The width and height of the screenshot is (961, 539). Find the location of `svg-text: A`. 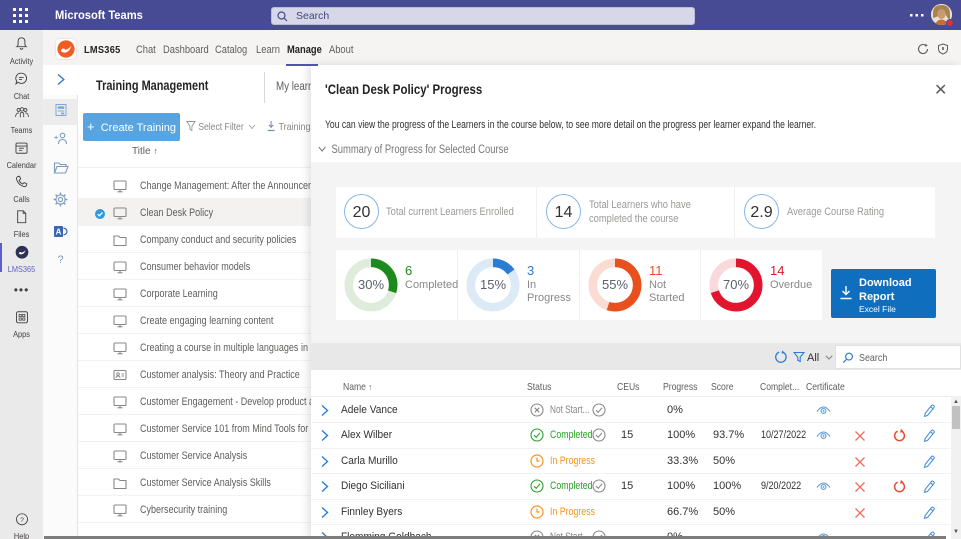

svg-text: A is located at coordinates (59, 232).